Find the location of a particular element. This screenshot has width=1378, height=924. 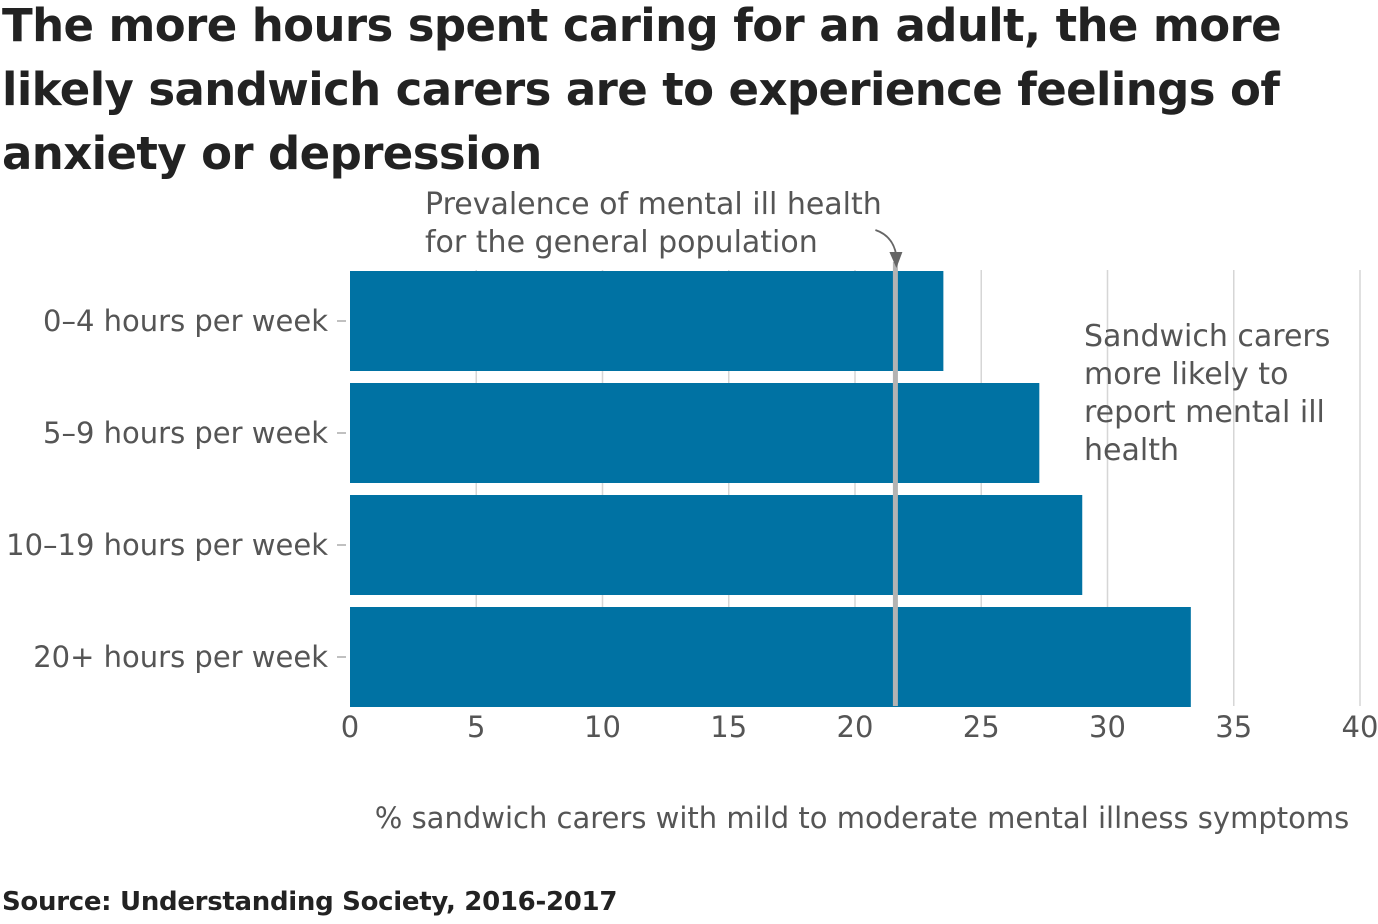

annotation-line-3: report mental ill is located at coordinates (1204, 412).